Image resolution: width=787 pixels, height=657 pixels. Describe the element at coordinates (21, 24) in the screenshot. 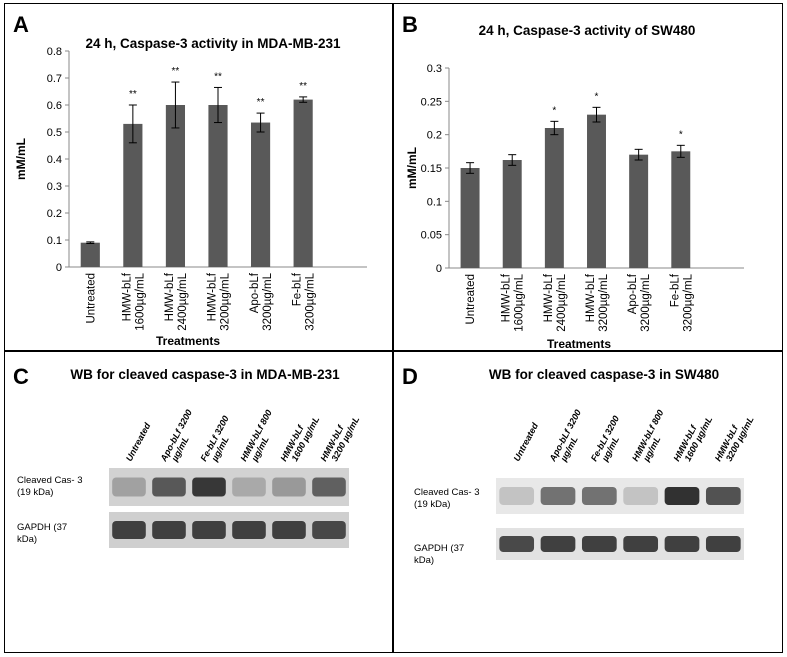

I see `panel-letter: A` at that location.